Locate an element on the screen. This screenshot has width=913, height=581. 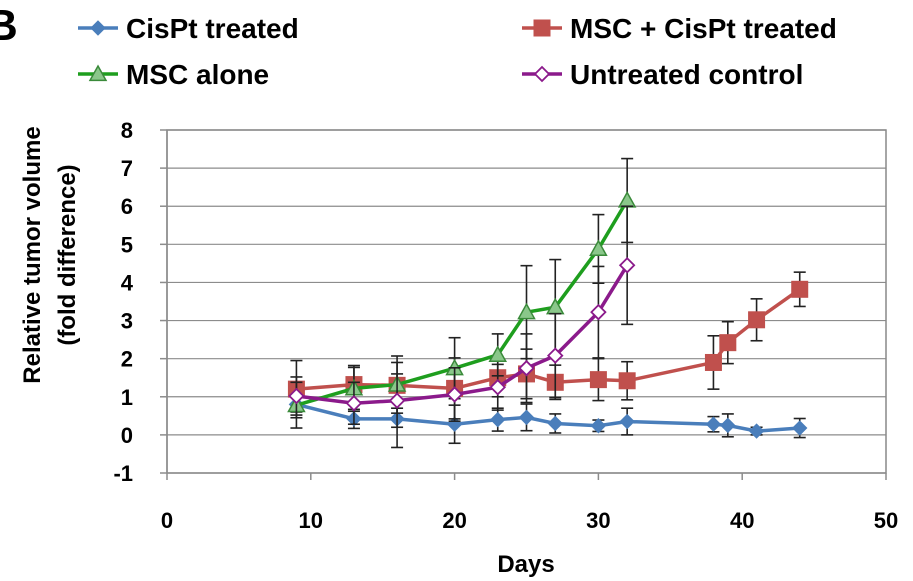
y-tick-label: 1 is located at coordinates (127, 397).